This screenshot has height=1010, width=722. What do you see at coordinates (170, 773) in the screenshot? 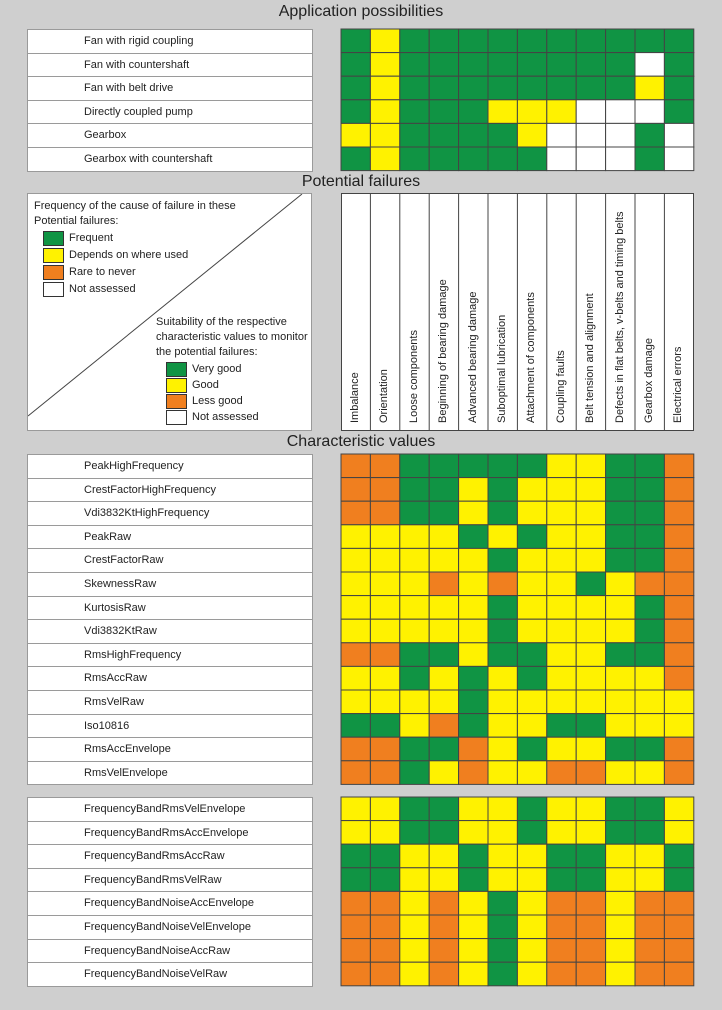
I see `characteristic-row-label: RmsVelEnvelope` at bounding box center [170, 773].